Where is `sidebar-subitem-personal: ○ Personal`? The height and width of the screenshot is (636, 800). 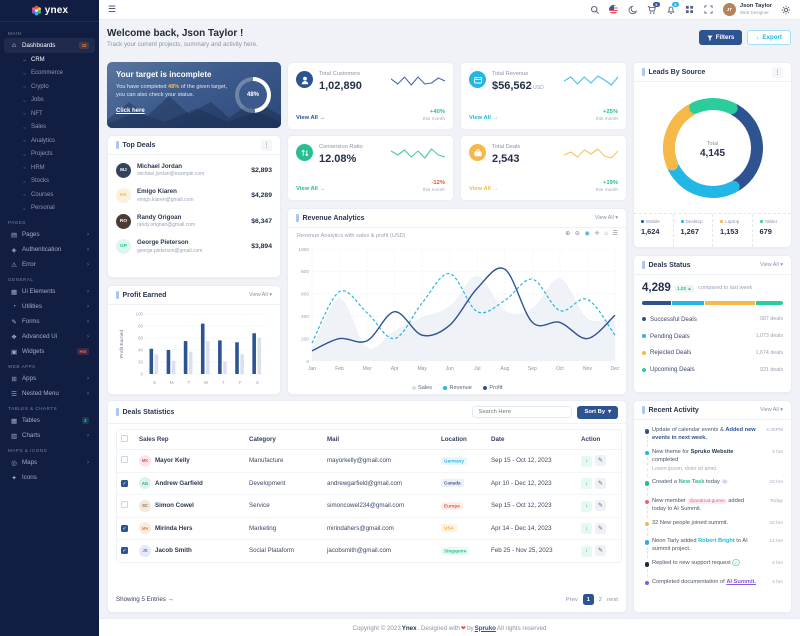
sidebar-subitem-personal: ○ Personal is located at coordinates (49, 209).